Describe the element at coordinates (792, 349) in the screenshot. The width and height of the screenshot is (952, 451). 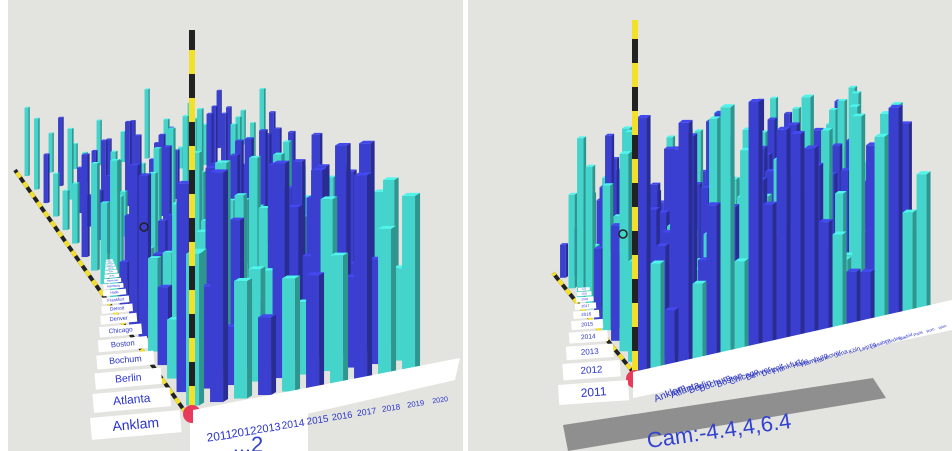
I see `column-label-card` at that location.